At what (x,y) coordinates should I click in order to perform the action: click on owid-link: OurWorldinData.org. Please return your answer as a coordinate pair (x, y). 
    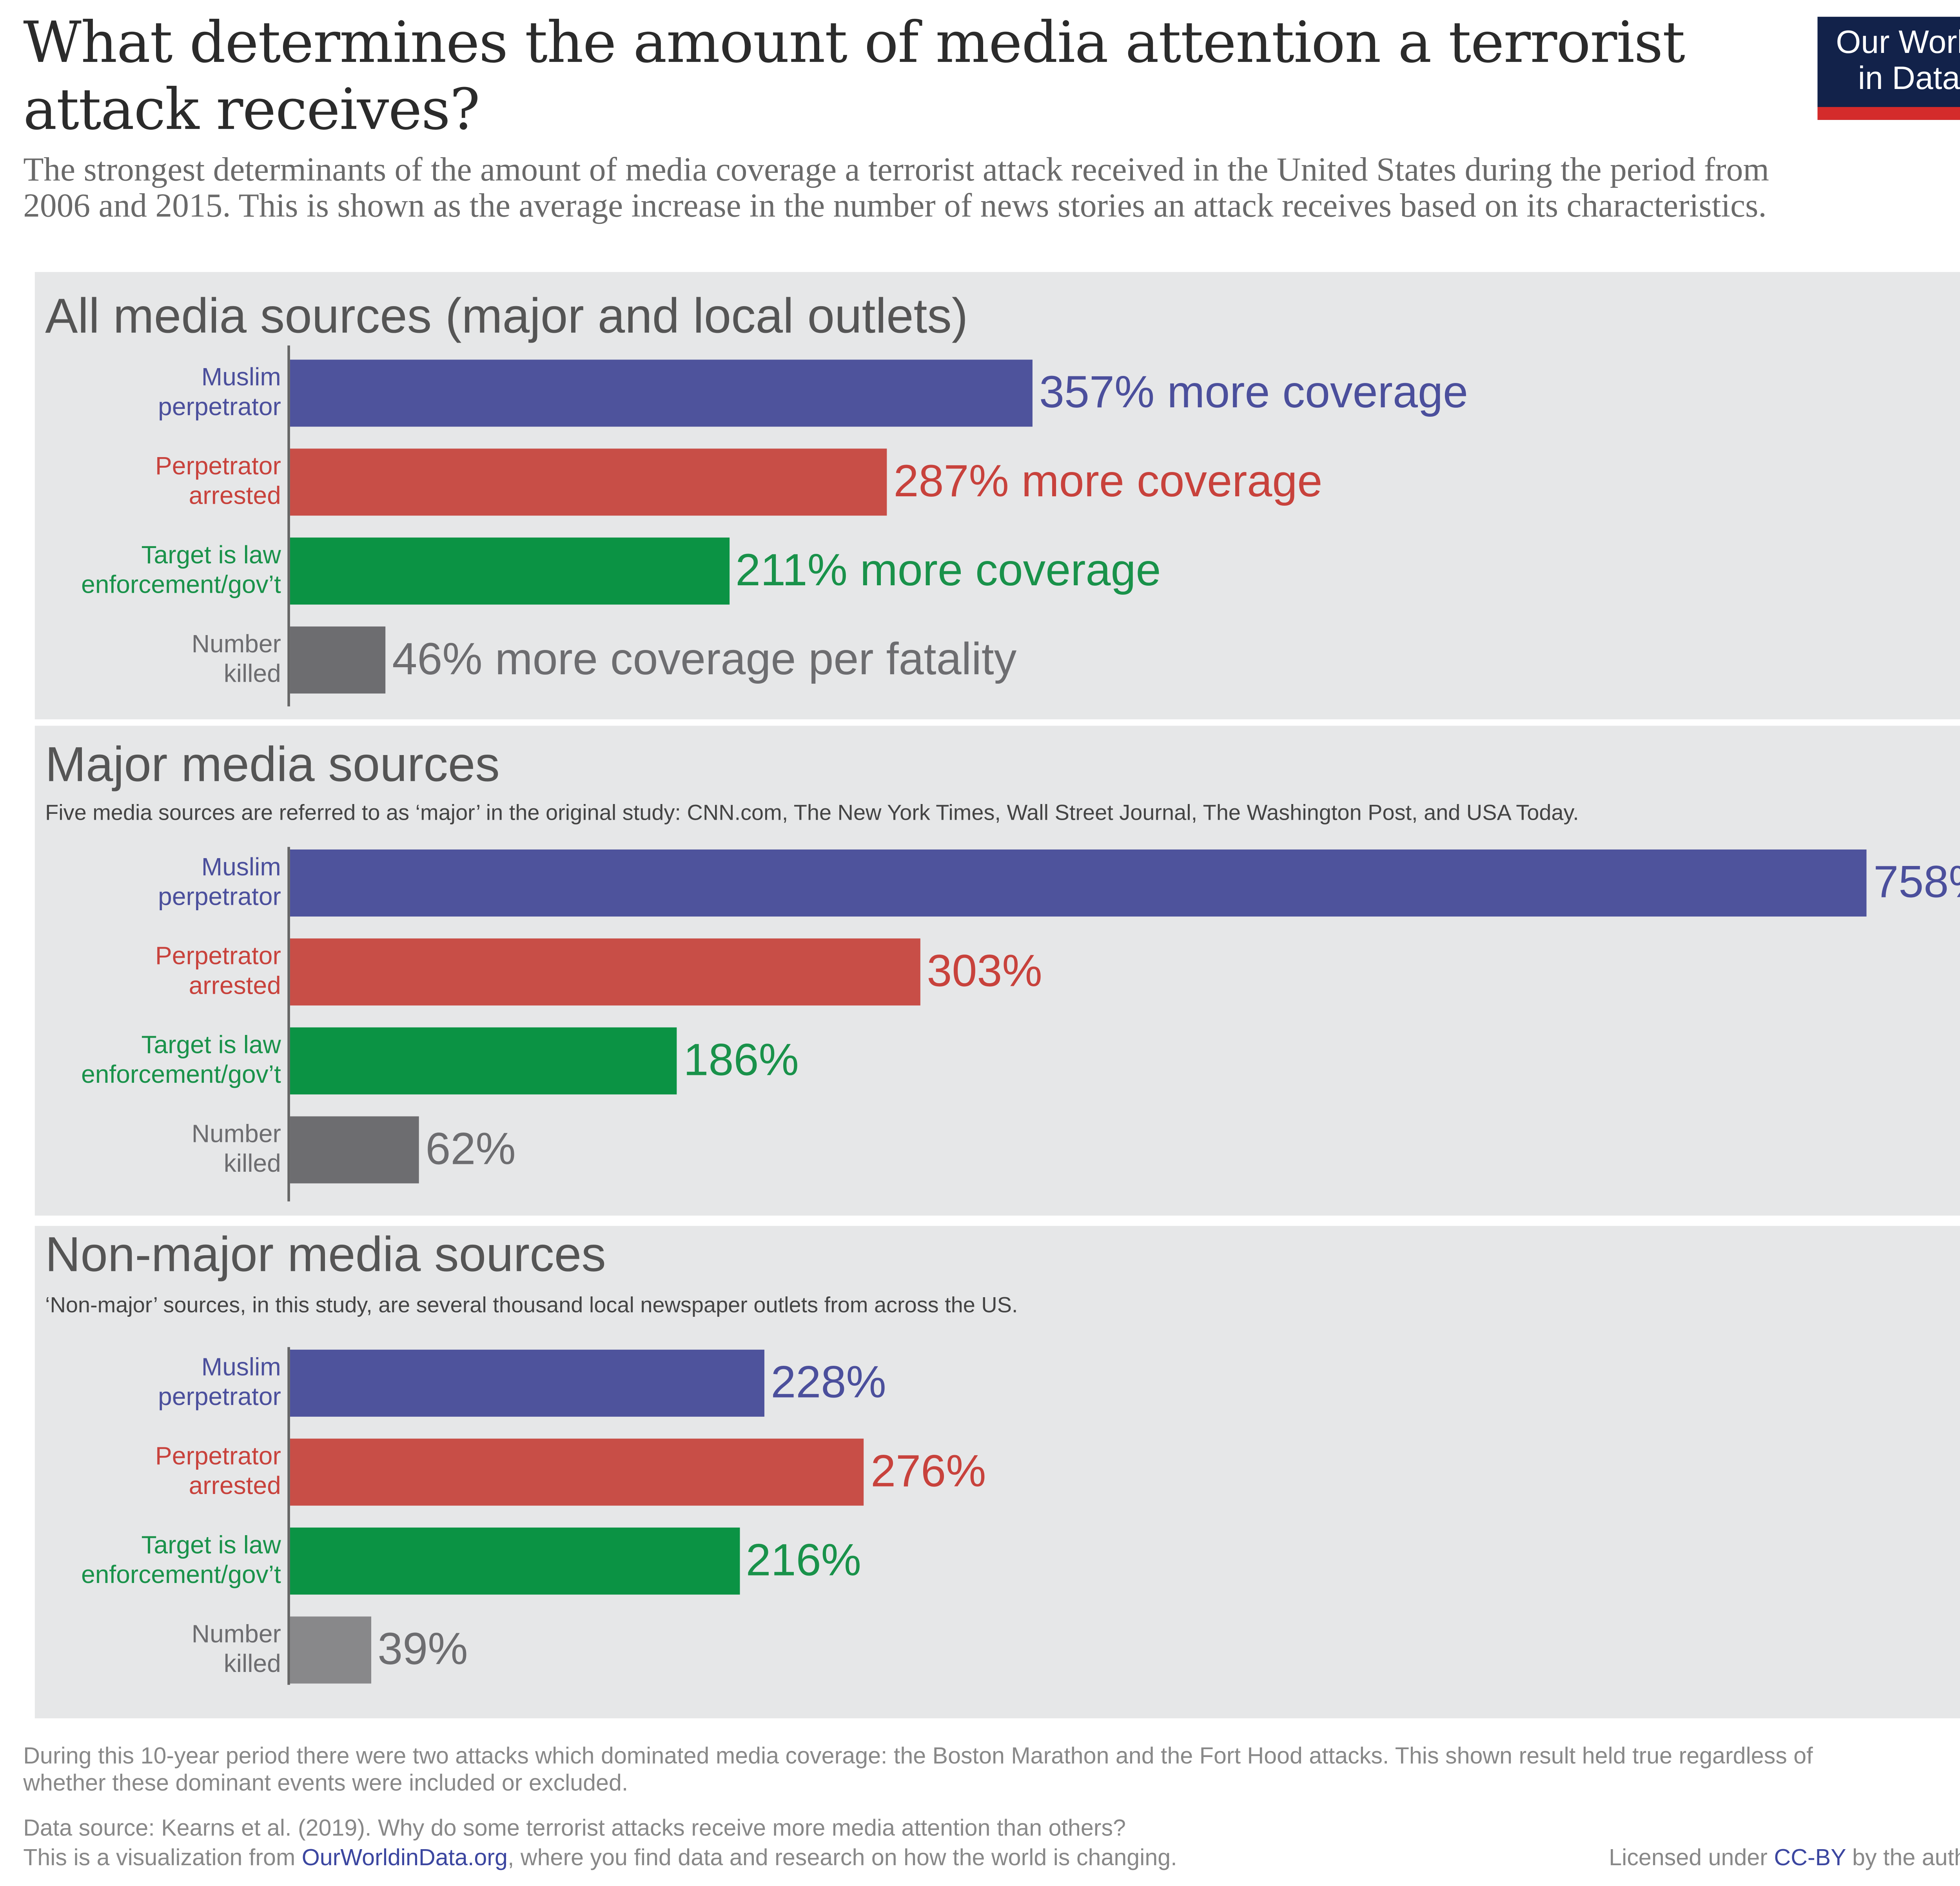
    Looking at the image, I should click on (404, 1858).